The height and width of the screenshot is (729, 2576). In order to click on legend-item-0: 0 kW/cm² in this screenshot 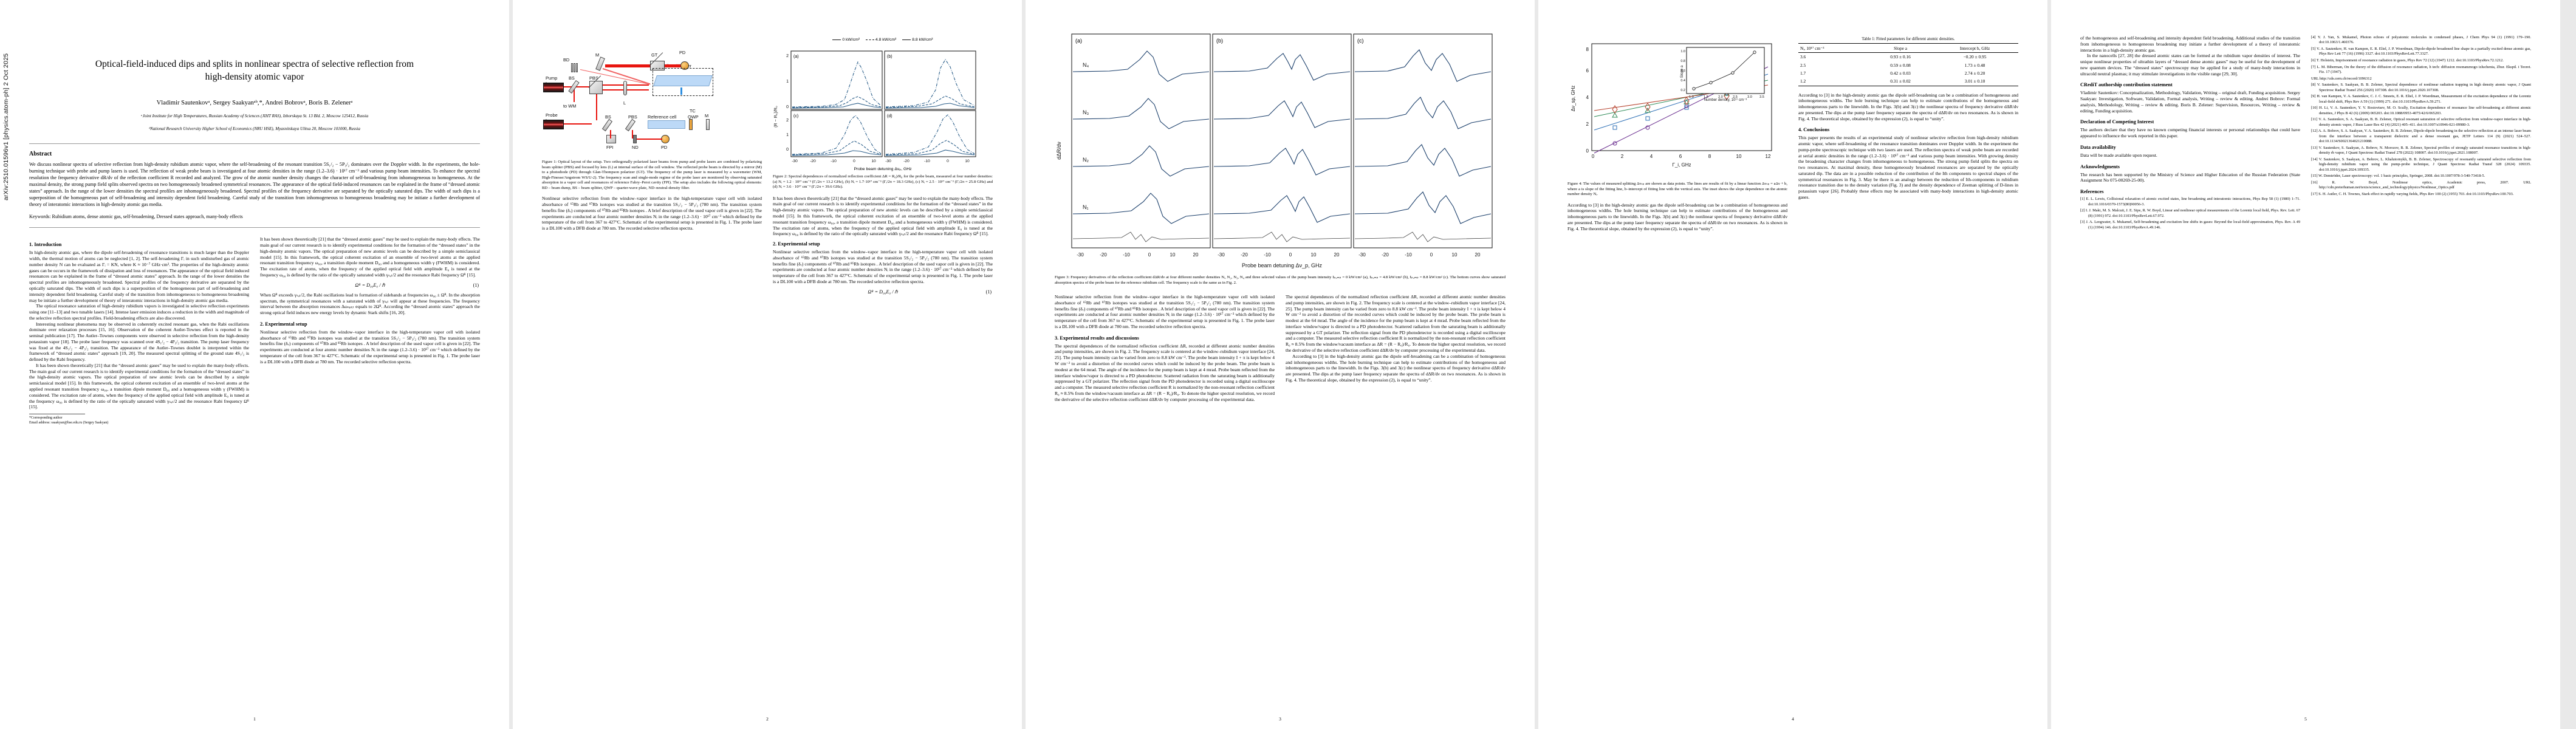, I will do `click(846, 40)`.